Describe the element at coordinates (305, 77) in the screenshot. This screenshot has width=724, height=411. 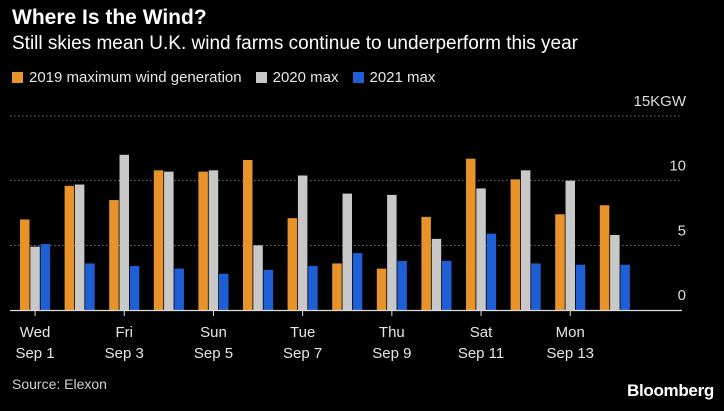
I see `legend-label-2020: 2020 max` at that location.